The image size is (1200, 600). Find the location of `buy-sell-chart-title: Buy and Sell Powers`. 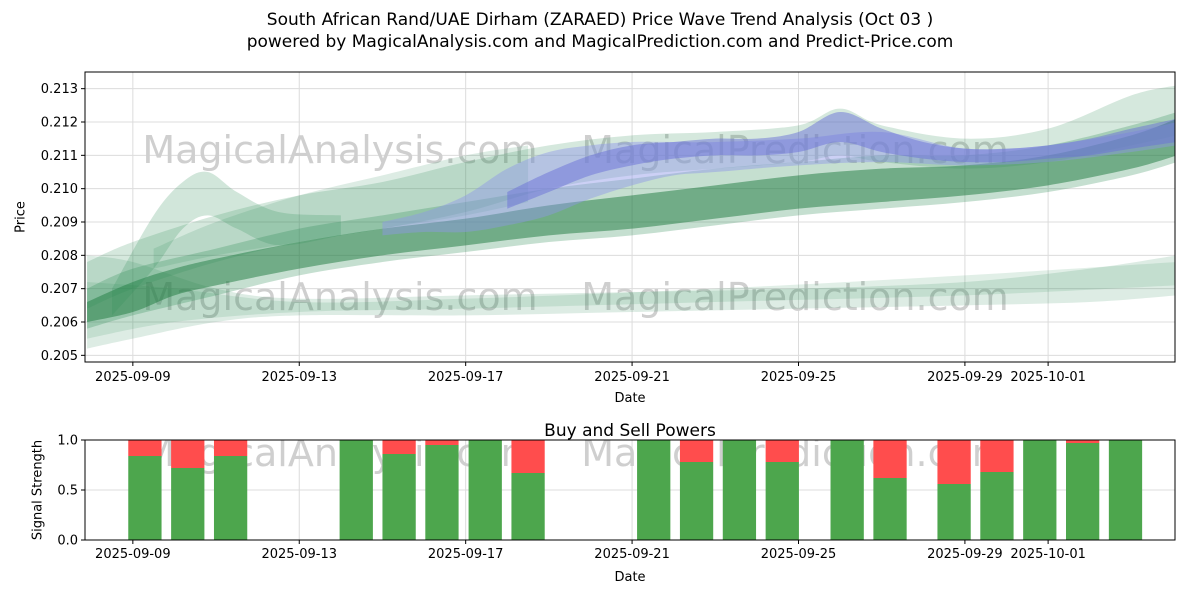

buy-sell-chart-title: Buy and Sell Powers is located at coordinates (630, 431).